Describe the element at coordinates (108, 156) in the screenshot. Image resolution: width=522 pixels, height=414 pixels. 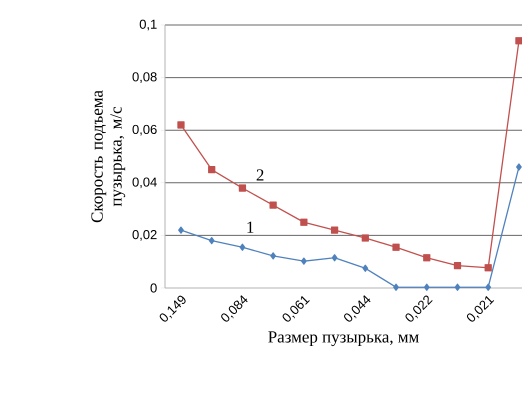
I see `y-axis-title: Скорость подъема пузырька, м/с` at that location.